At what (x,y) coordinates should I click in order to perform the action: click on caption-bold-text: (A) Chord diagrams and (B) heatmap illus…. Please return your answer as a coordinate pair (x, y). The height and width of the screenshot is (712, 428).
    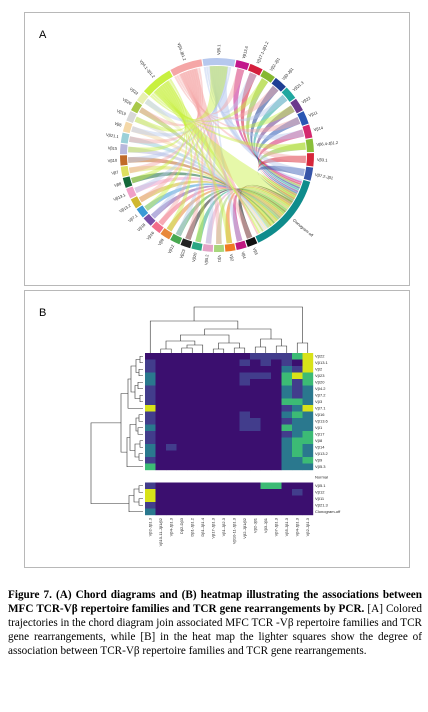
    Looking at the image, I should click on (215, 602).